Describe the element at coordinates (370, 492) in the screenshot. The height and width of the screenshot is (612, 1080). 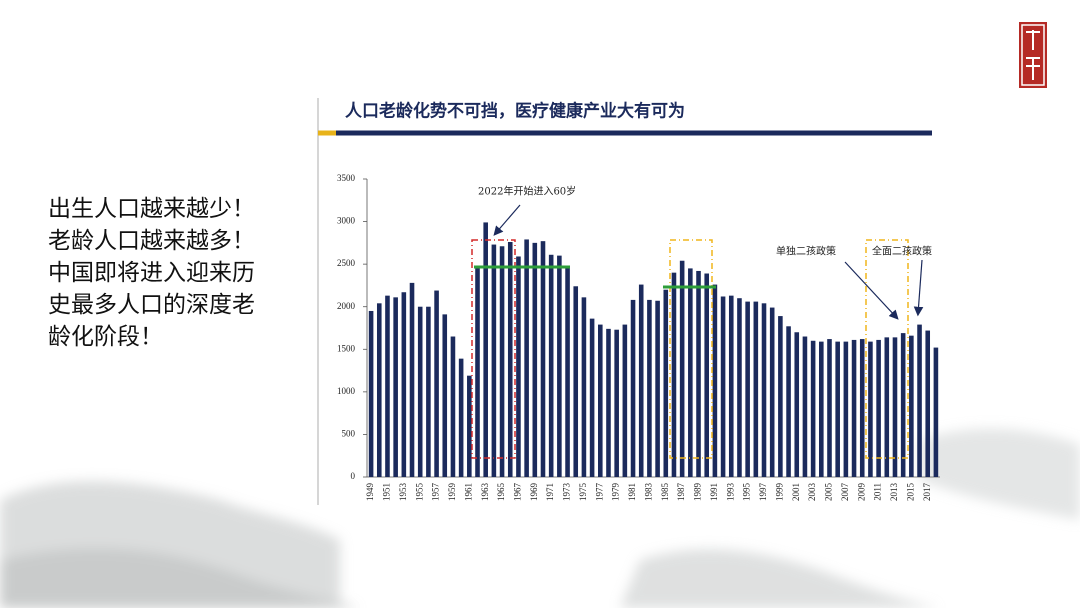
I see `x-tick-label: 1949` at that location.